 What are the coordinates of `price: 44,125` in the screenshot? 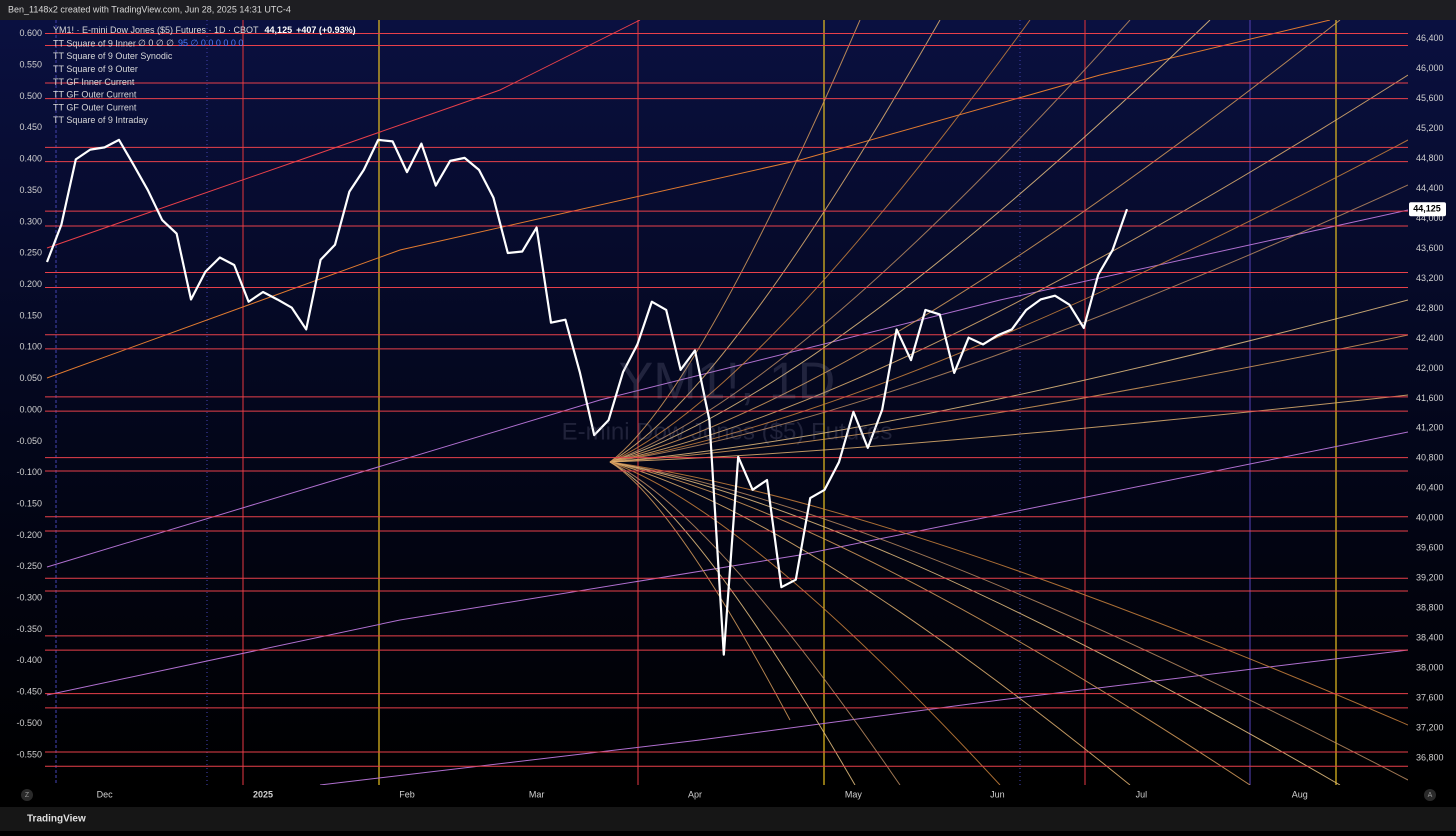 It's located at (279, 30).